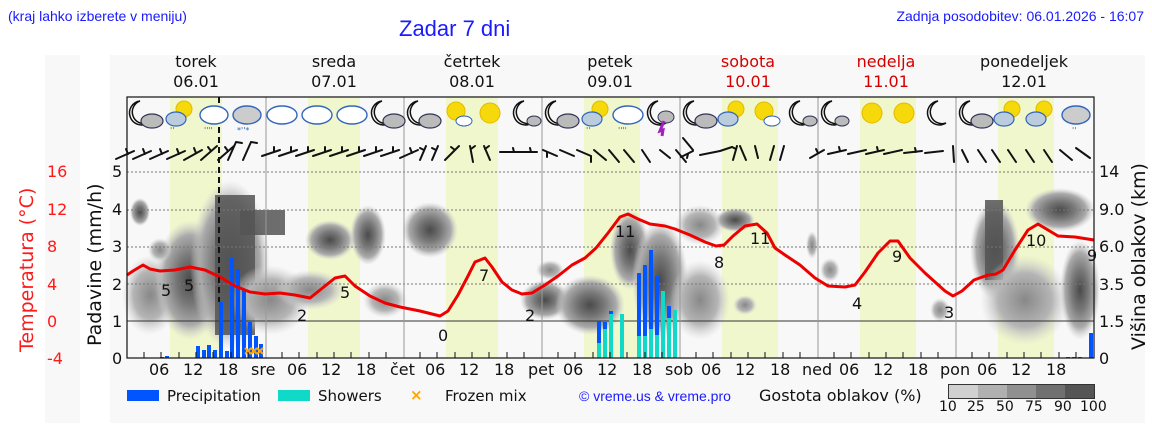 The height and width of the screenshot is (443, 1152). I want to click on day-date: 08.01, so click(472, 81).